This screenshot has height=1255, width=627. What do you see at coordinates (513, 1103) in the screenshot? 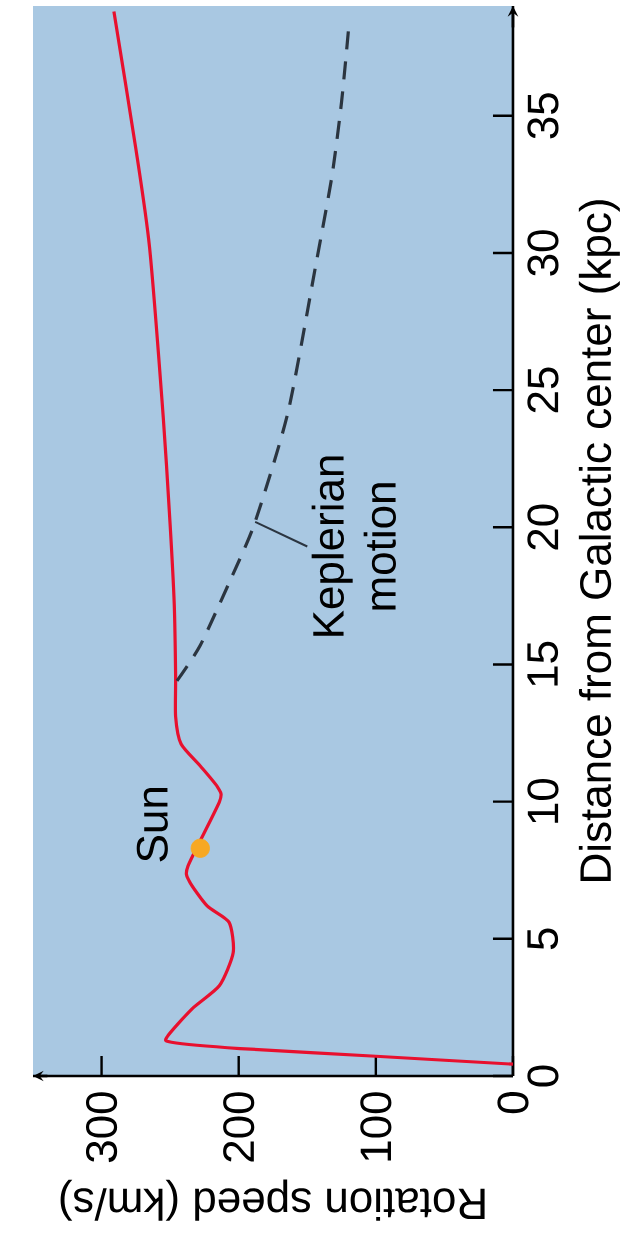
I see `x-tick-label: 0` at bounding box center [513, 1103].